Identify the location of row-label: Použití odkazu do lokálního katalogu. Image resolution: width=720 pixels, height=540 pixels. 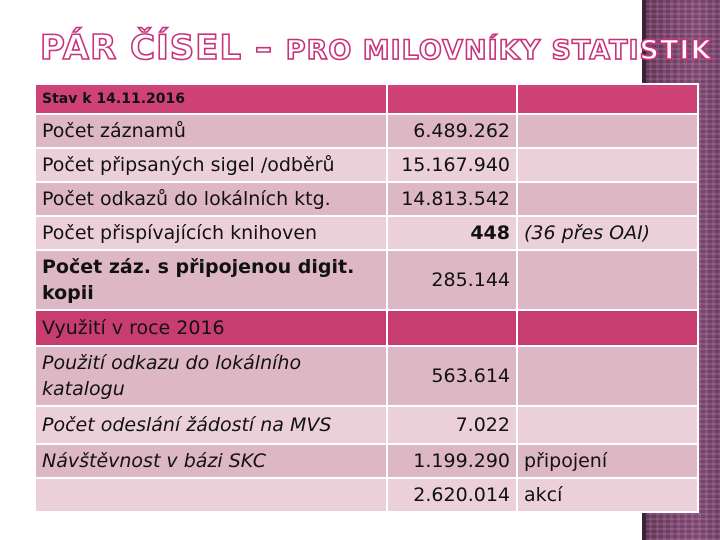
(211, 376).